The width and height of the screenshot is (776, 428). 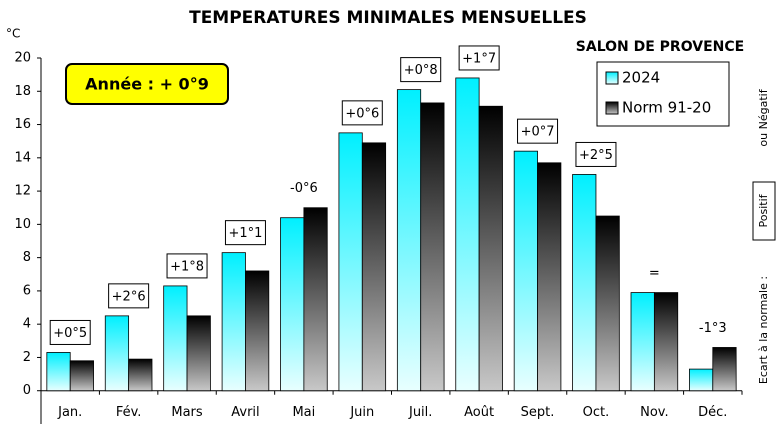 I want to click on annotation: +0°5, so click(x=70, y=333).